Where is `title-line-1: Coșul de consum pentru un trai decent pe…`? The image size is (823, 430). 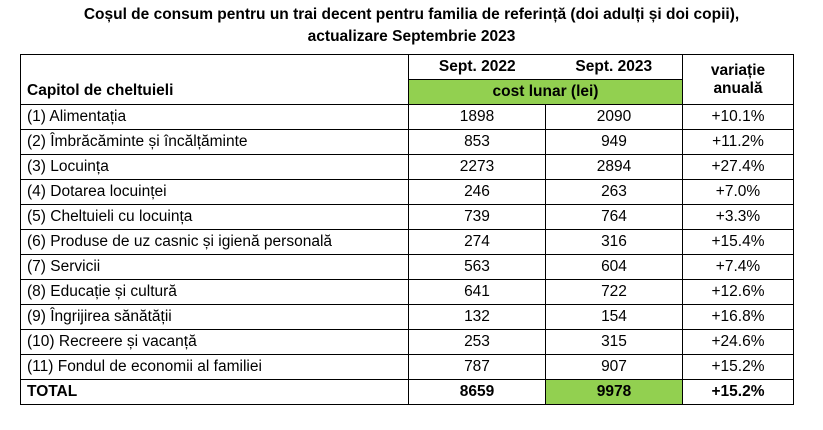 title-line-1: Coșul de consum pentru un trai decent pe… is located at coordinates (411, 14).